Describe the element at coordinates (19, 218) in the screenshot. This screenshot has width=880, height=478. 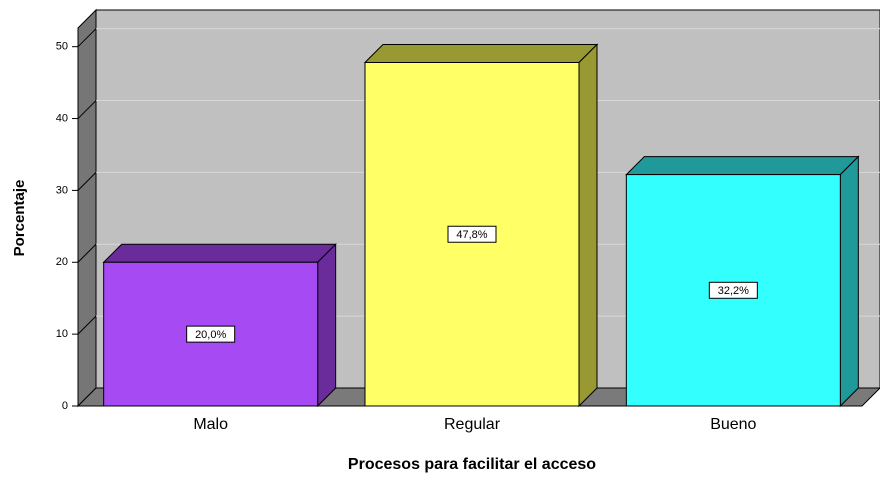
I see `y-axis-title: Porcentaje` at that location.